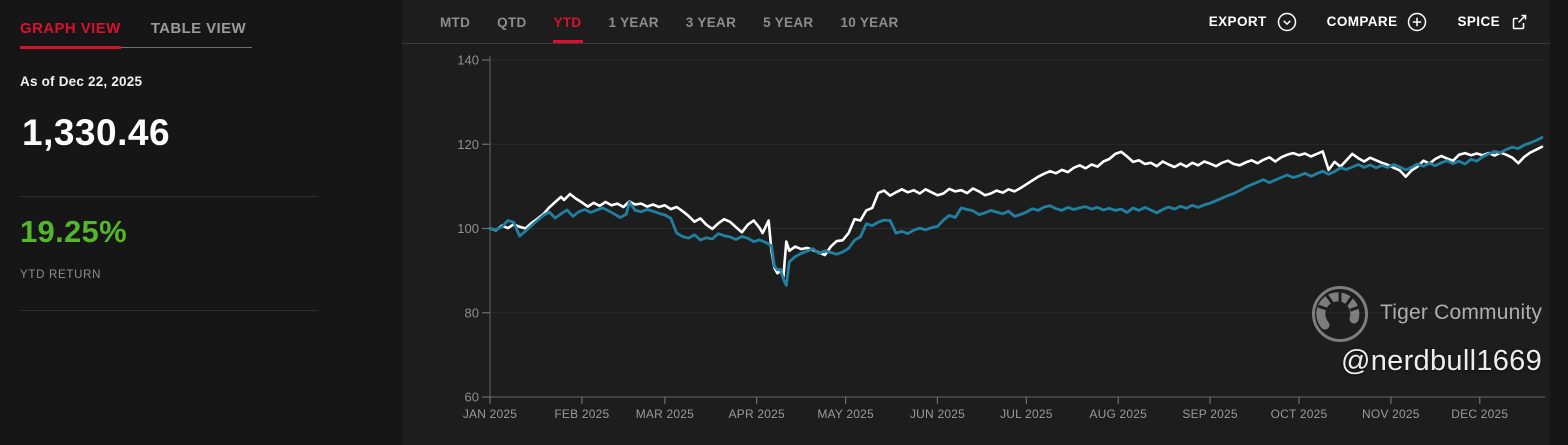  I want to click on x-axis-label: JAN 2025, so click(490, 414).